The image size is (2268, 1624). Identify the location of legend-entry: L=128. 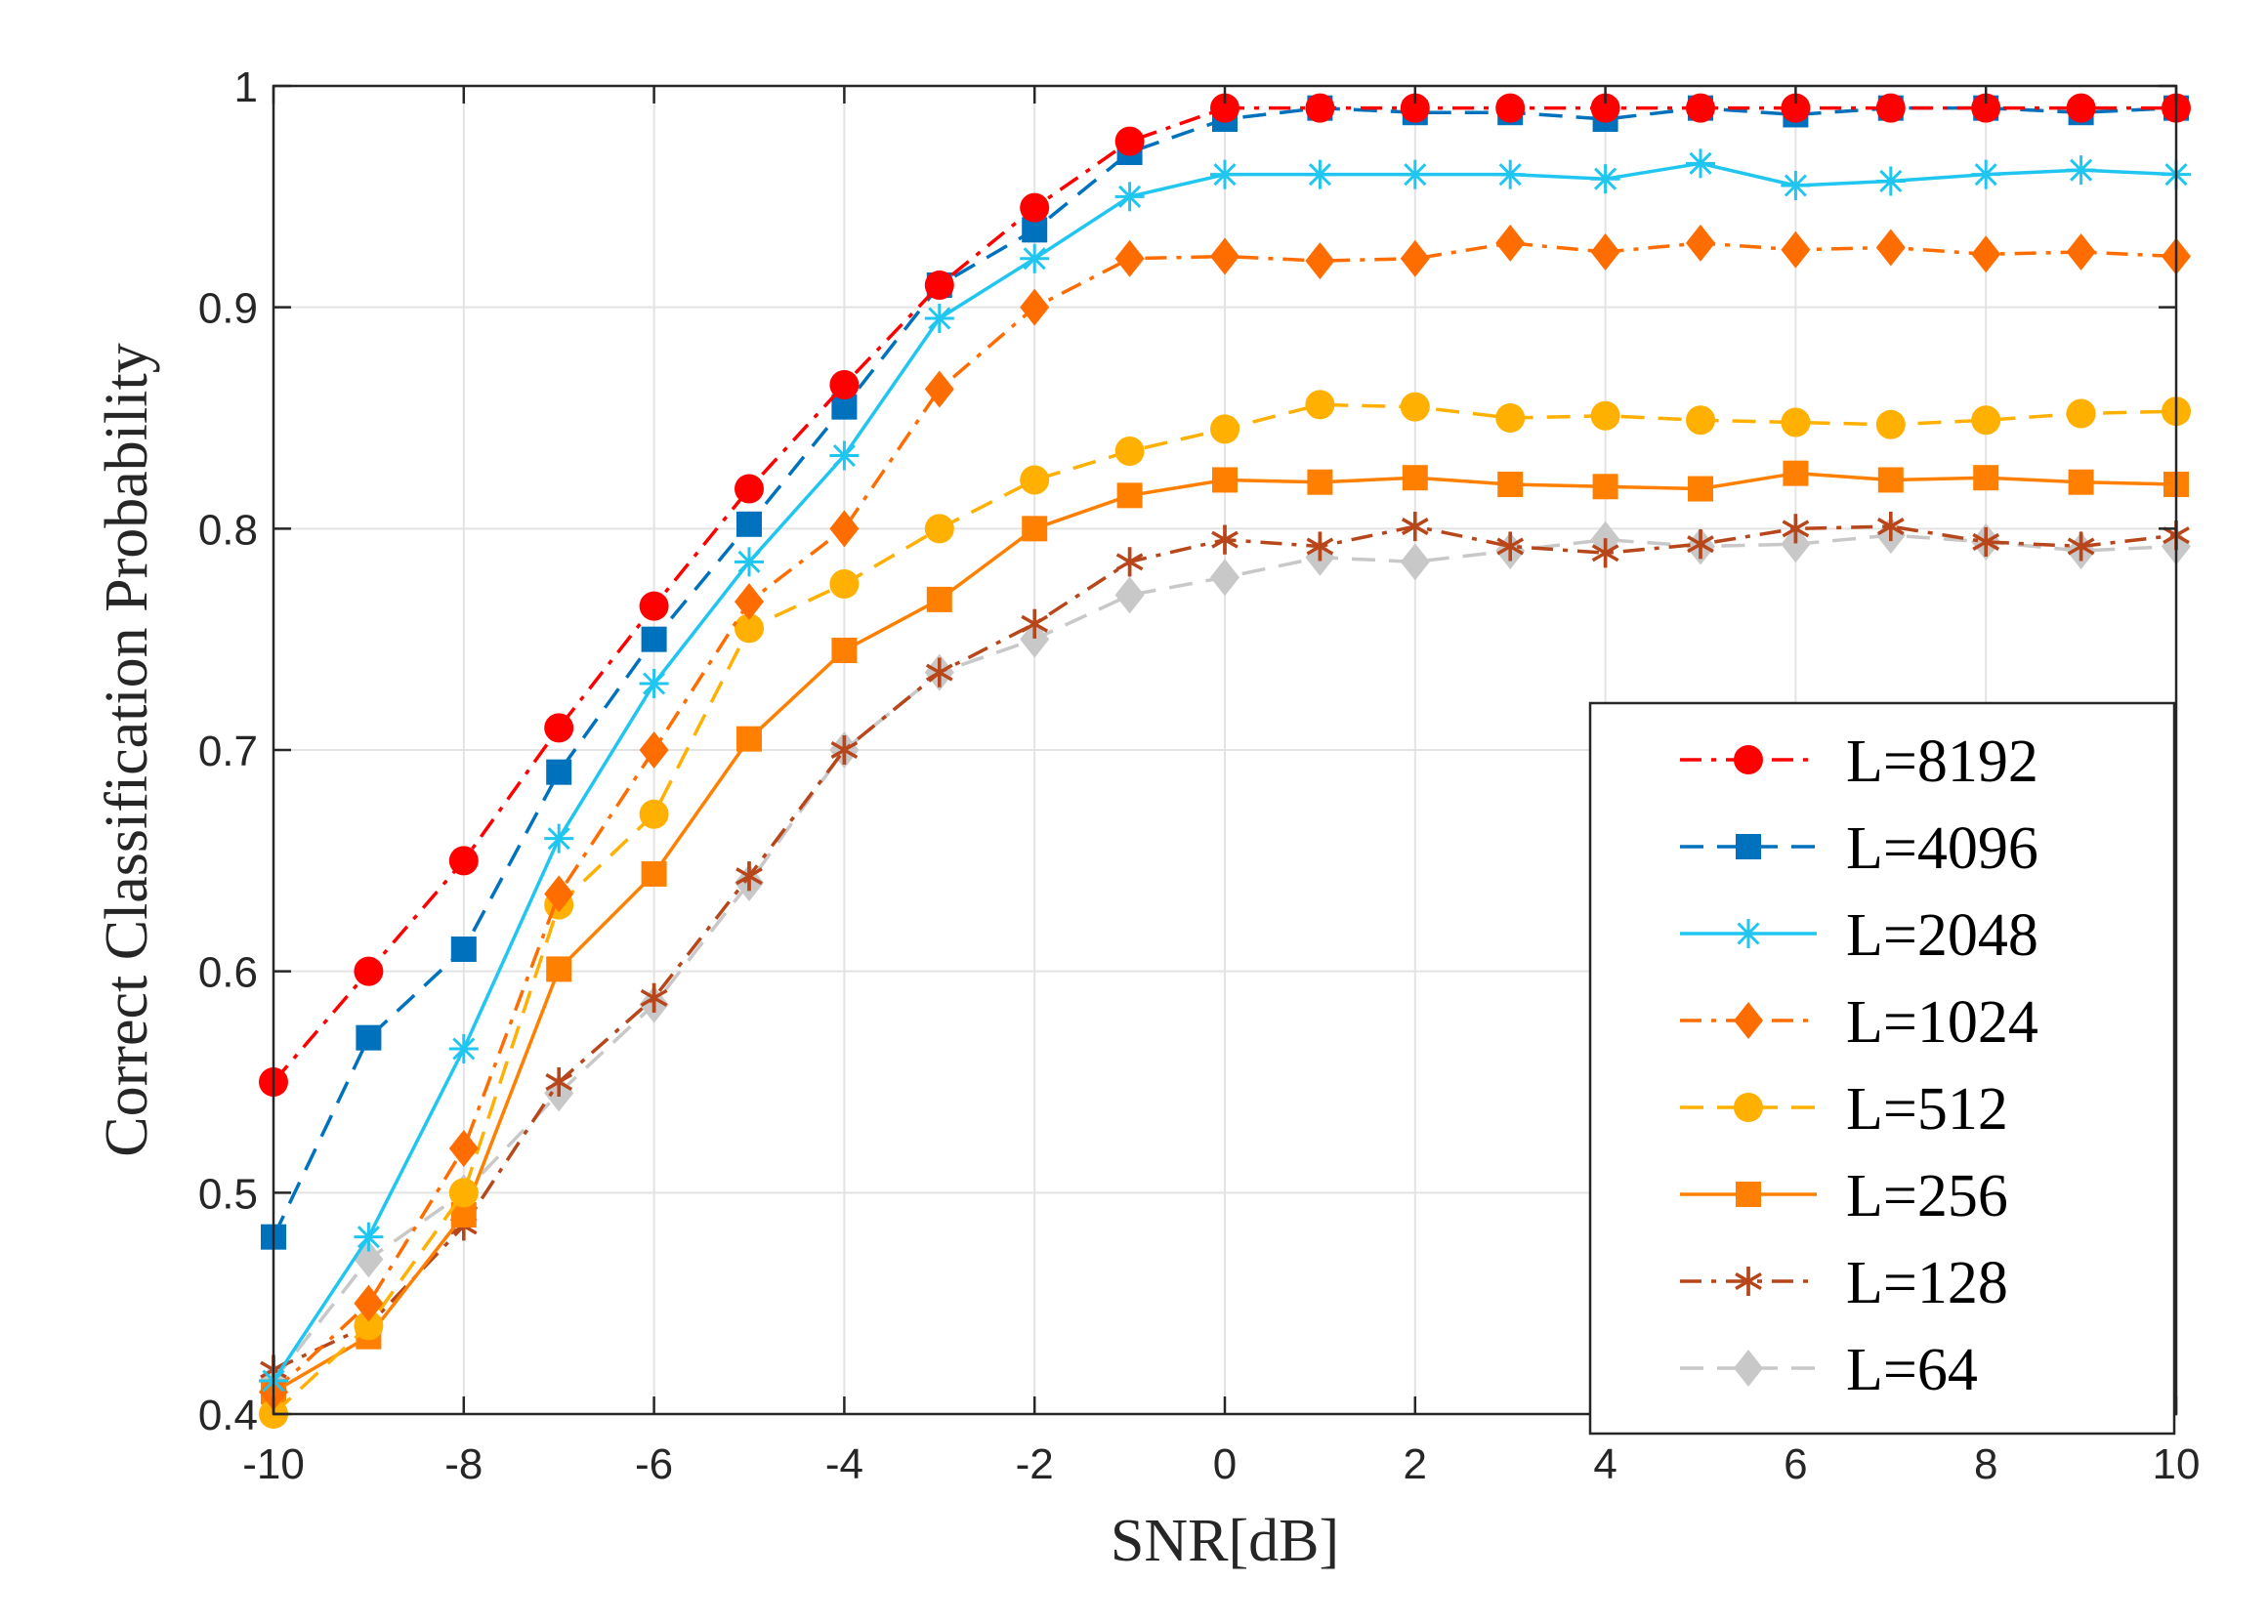
(1844, 1283).